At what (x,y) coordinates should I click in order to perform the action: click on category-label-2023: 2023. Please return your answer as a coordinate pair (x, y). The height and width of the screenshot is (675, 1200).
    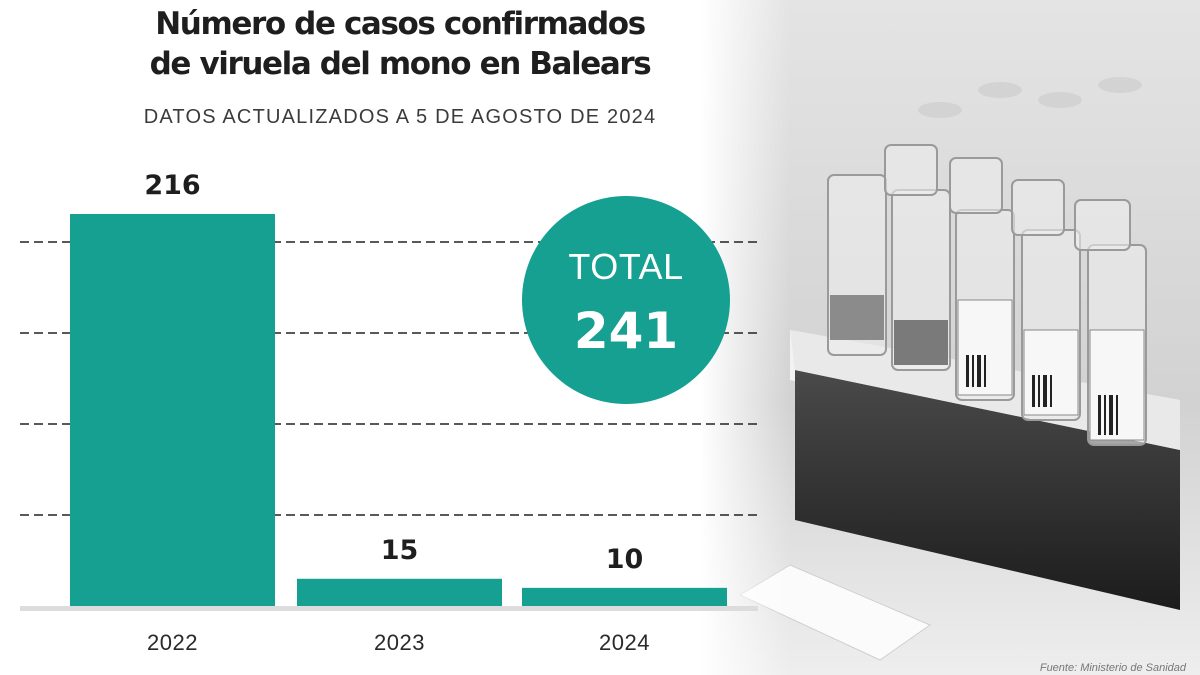
    Looking at the image, I should click on (399, 642).